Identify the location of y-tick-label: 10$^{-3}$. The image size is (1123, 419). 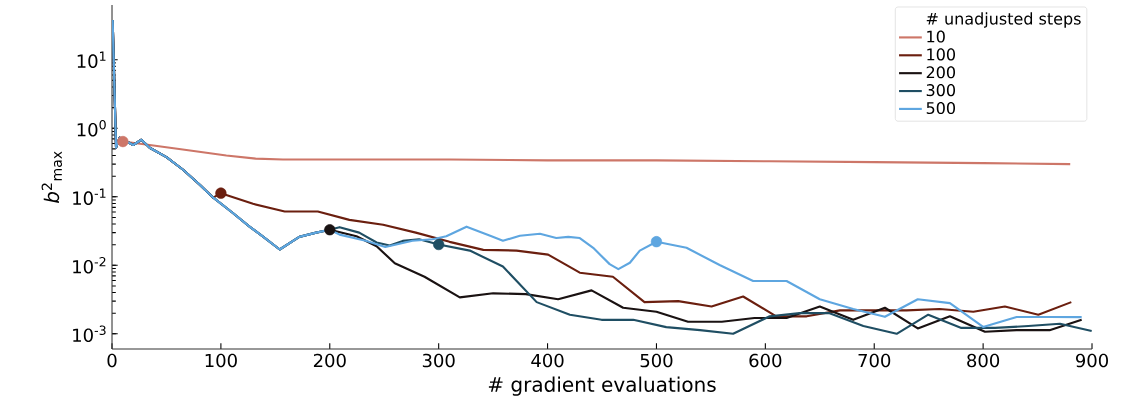
(89, 334).